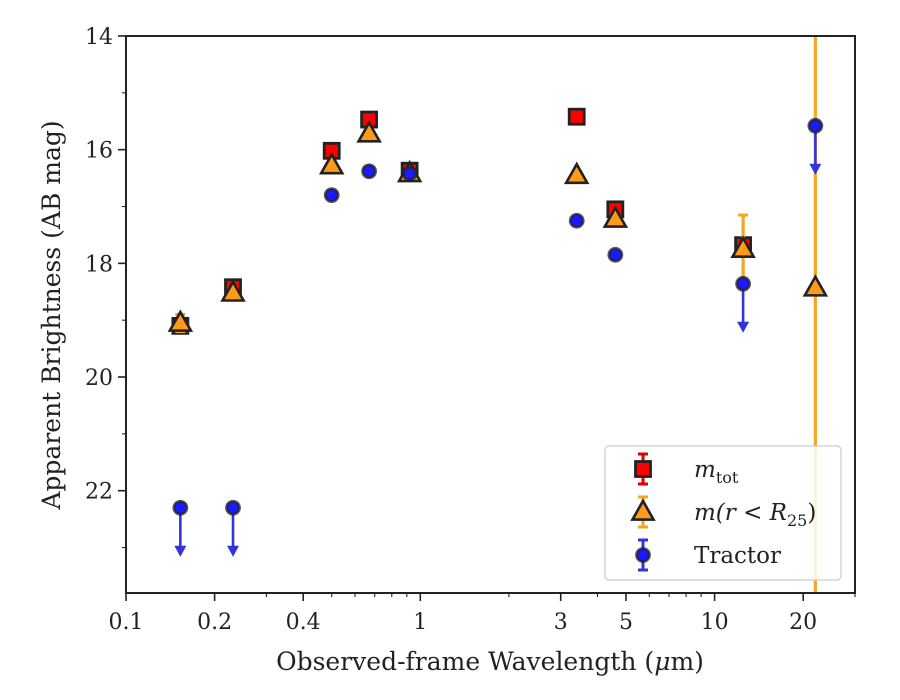 The height and width of the screenshot is (700, 900). I want to click on x-tick-label: 0.4, so click(303, 622).